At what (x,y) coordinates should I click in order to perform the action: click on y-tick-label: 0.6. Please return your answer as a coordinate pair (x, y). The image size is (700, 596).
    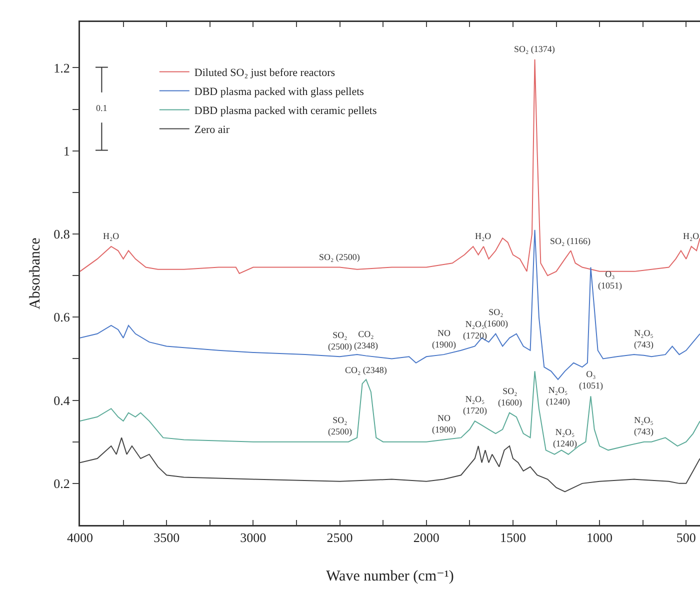
    Looking at the image, I should click on (62, 317).